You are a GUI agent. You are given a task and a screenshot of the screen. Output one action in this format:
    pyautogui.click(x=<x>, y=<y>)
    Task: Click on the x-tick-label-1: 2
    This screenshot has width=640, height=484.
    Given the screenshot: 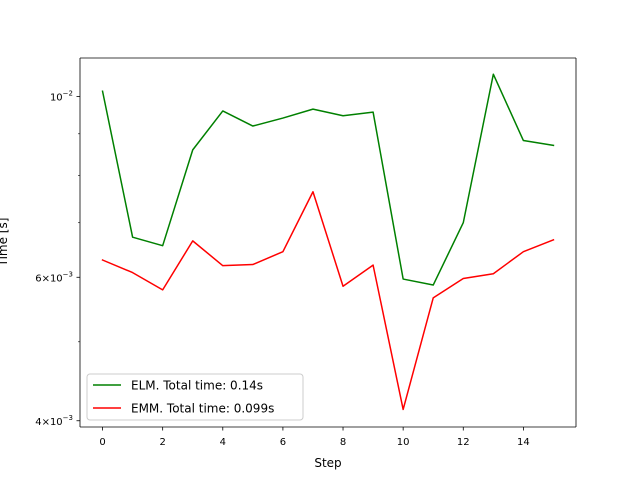 What is the action you would take?
    pyautogui.click(x=162, y=442)
    